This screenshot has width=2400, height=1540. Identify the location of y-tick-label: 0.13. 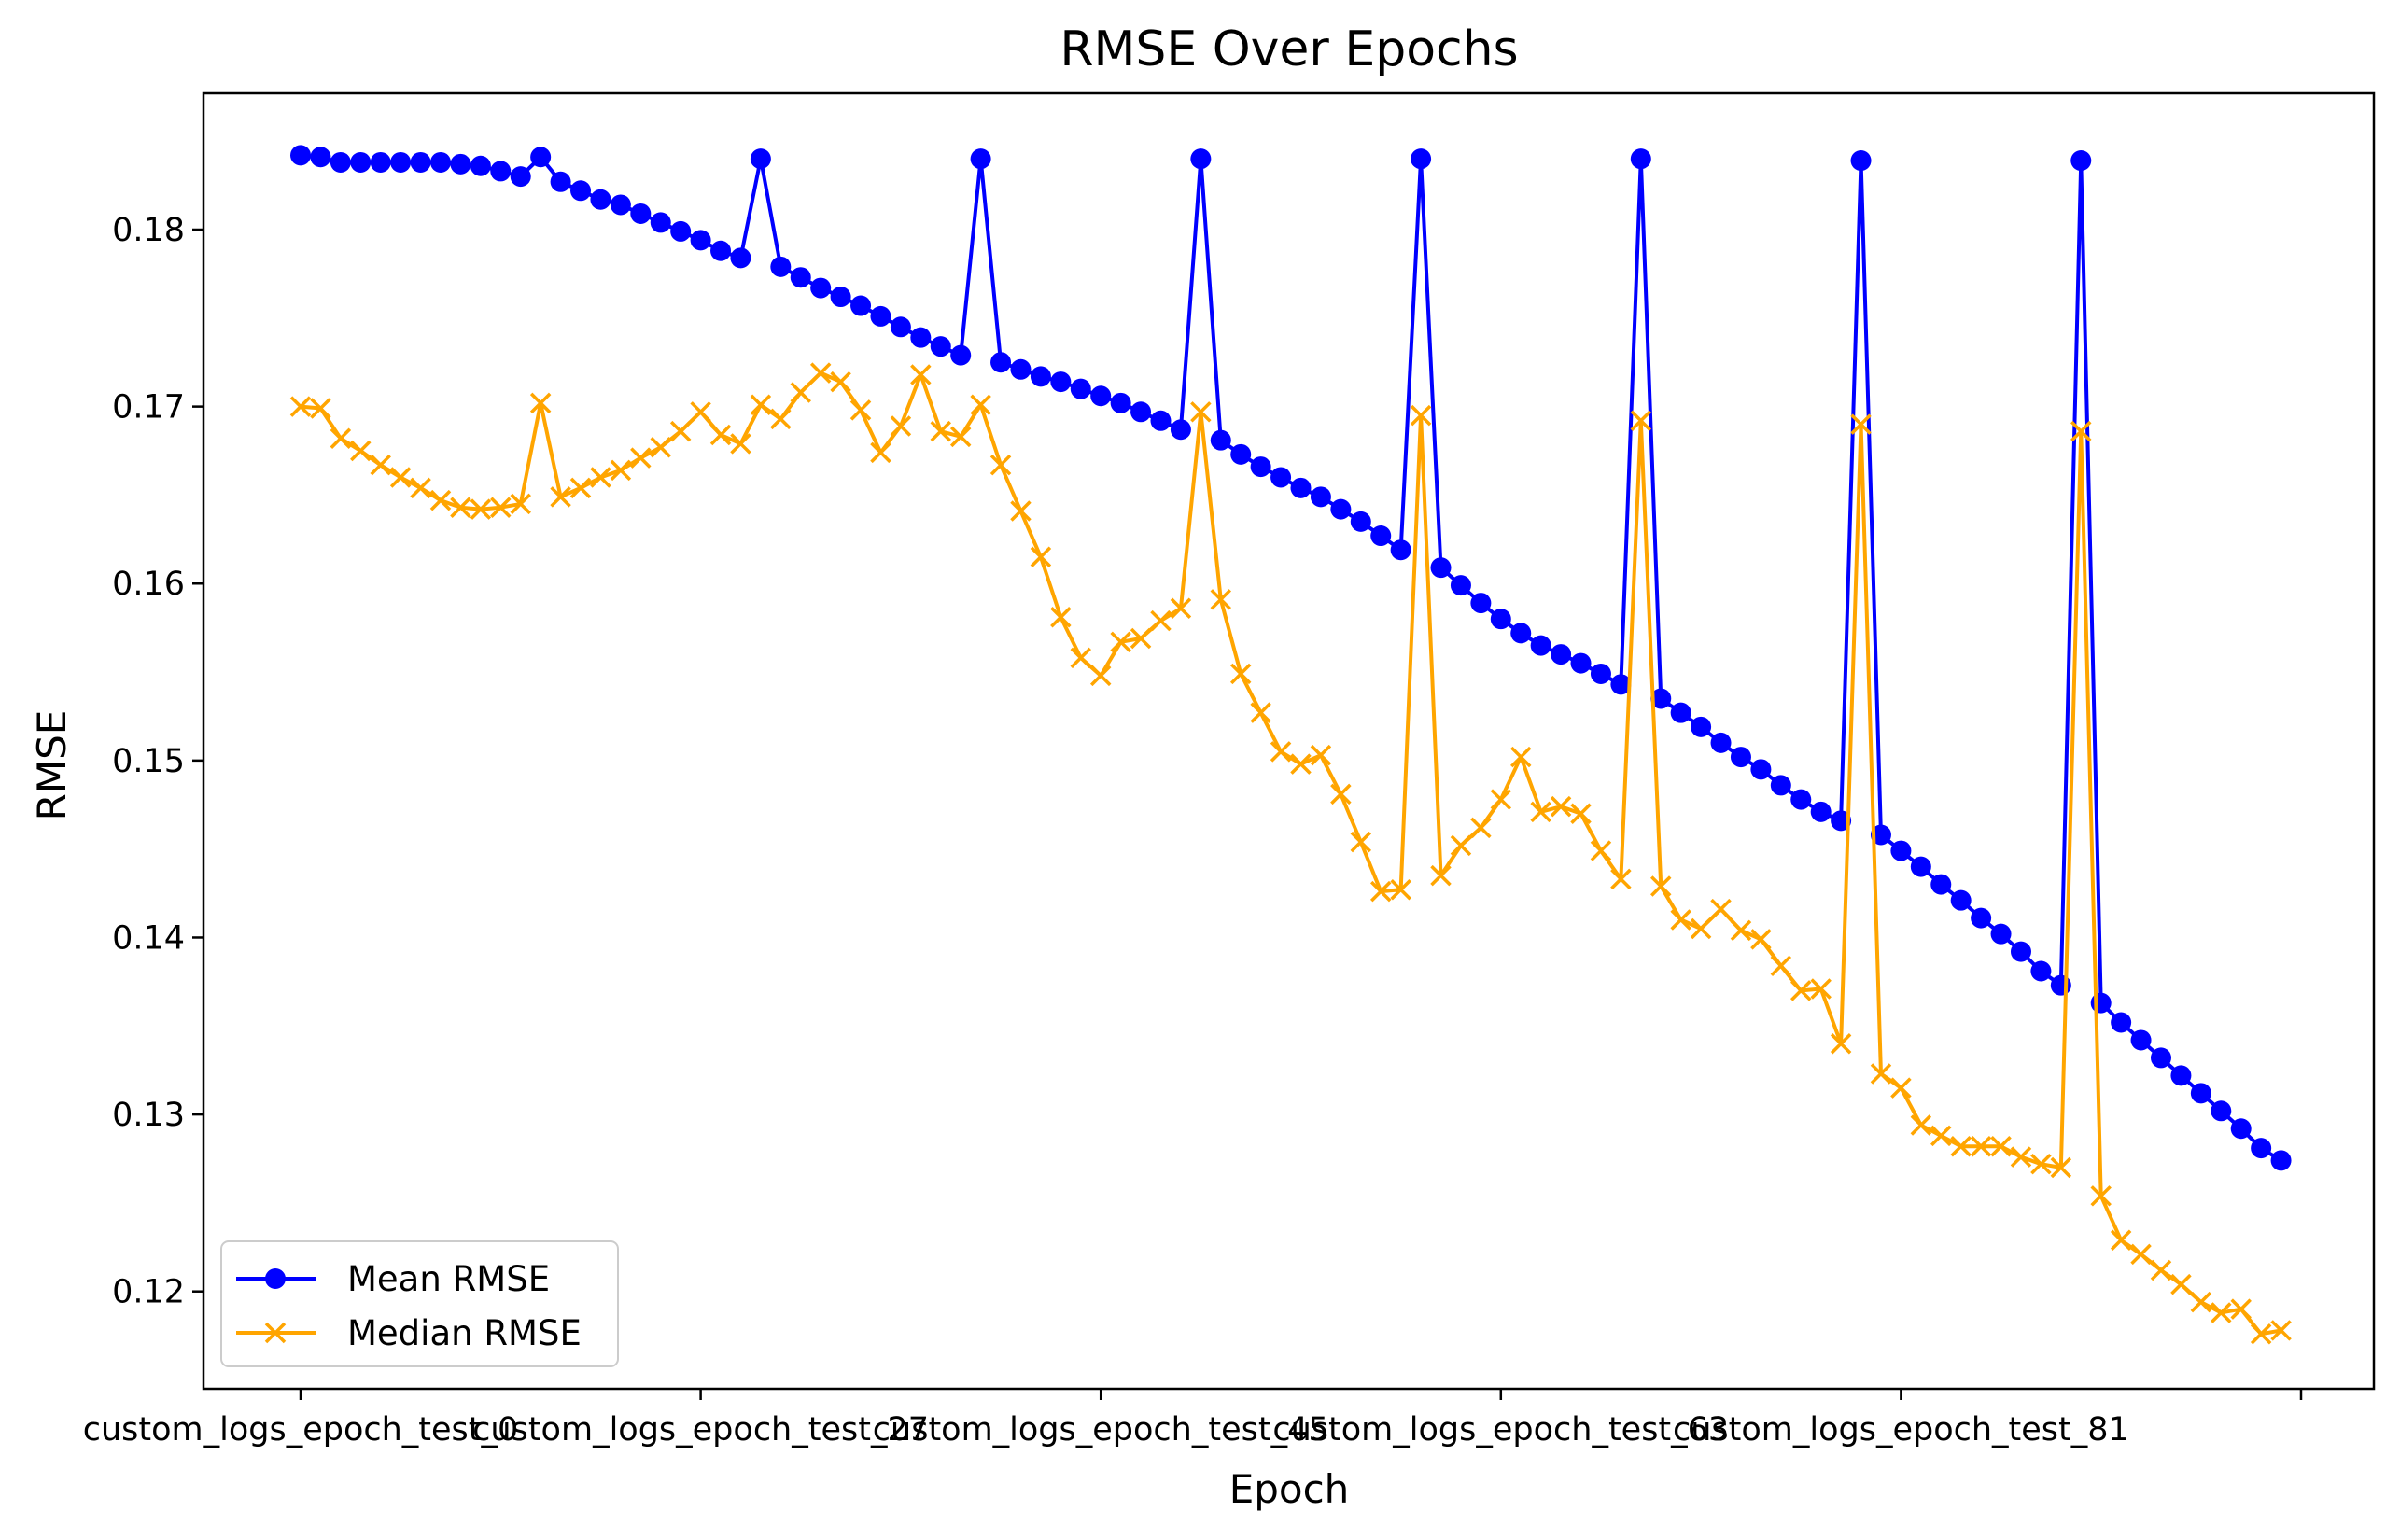
(148, 1115).